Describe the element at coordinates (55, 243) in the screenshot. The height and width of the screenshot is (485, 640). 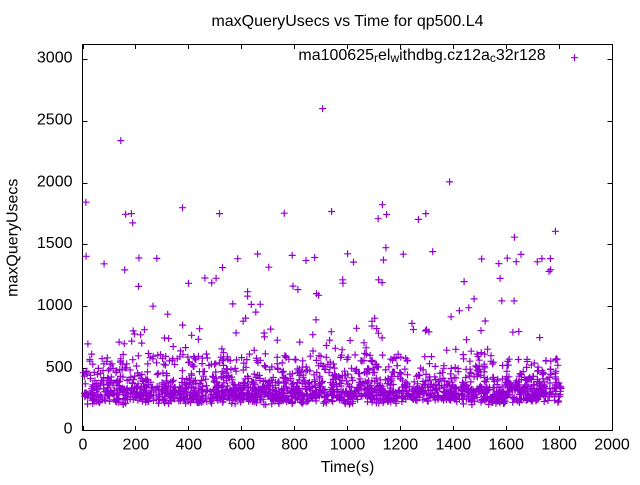
I see `svg-text: 1500` at that location.